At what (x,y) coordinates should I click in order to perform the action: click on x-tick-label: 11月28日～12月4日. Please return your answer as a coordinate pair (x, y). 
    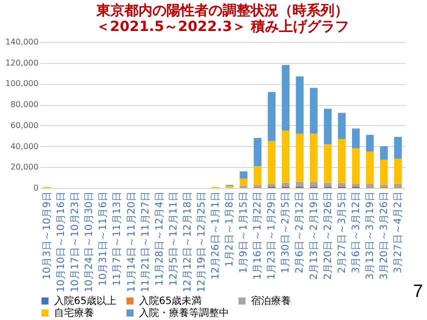
    Looking at the image, I should click on (160, 239).